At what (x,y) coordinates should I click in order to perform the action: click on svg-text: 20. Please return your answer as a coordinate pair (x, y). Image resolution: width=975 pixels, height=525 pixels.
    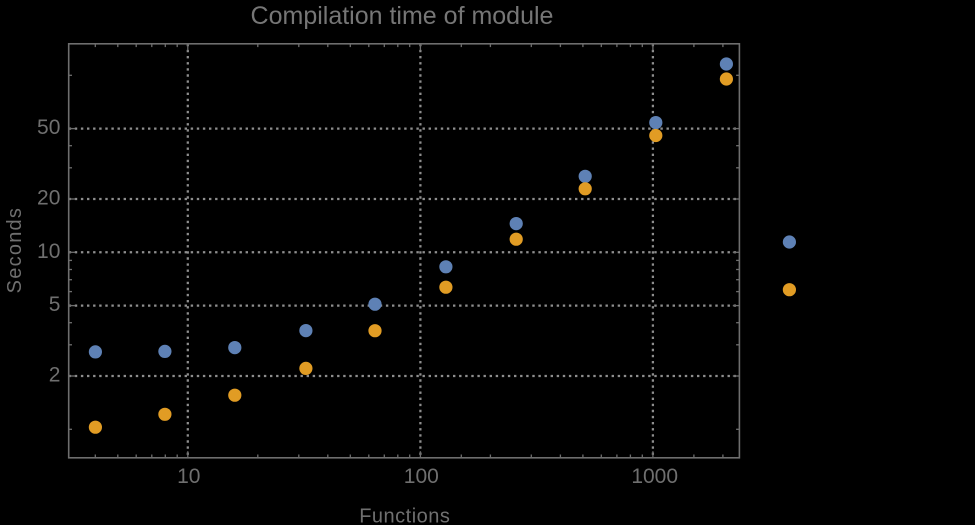
    Looking at the image, I should click on (48, 198).